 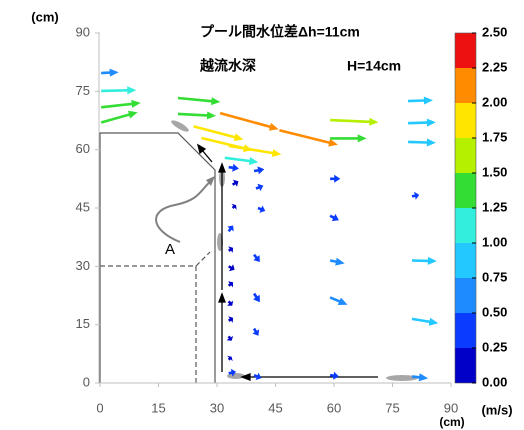 What do you see at coordinates (155, 317) in the screenshot?
I see `wall-dashed` at bounding box center [155, 317].